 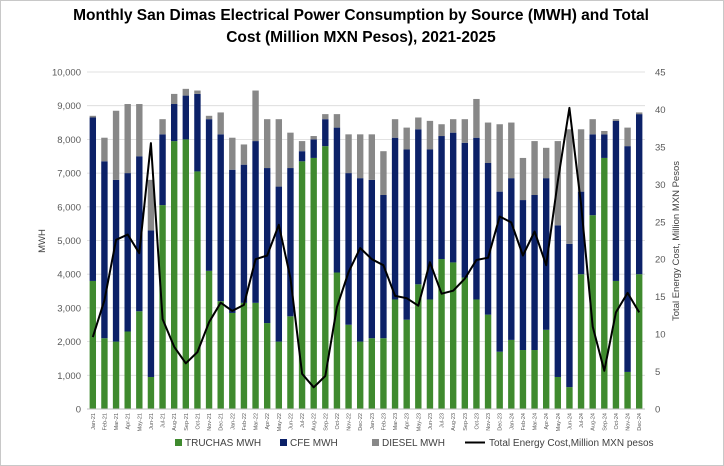 What do you see at coordinates (175, 422) in the screenshot?
I see `x-tick-label: Aug-21` at bounding box center [175, 422].